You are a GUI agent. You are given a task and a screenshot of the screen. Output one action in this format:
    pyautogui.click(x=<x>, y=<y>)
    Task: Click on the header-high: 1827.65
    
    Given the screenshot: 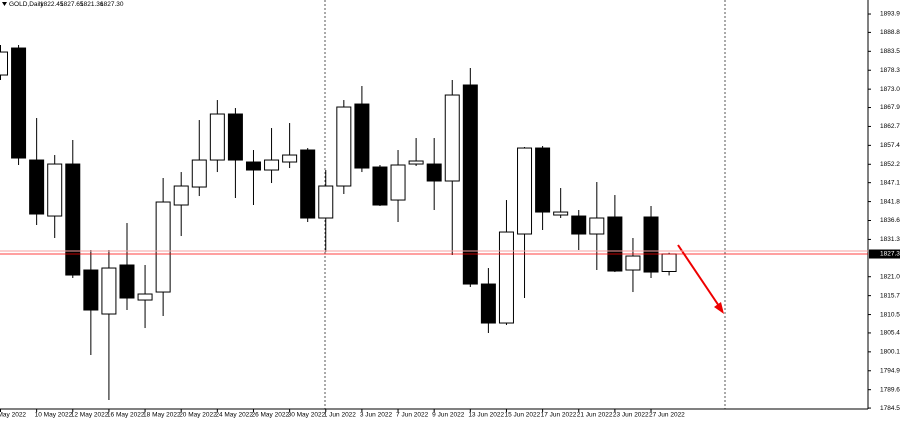 What is the action you would take?
    pyautogui.click(x=72, y=4)
    